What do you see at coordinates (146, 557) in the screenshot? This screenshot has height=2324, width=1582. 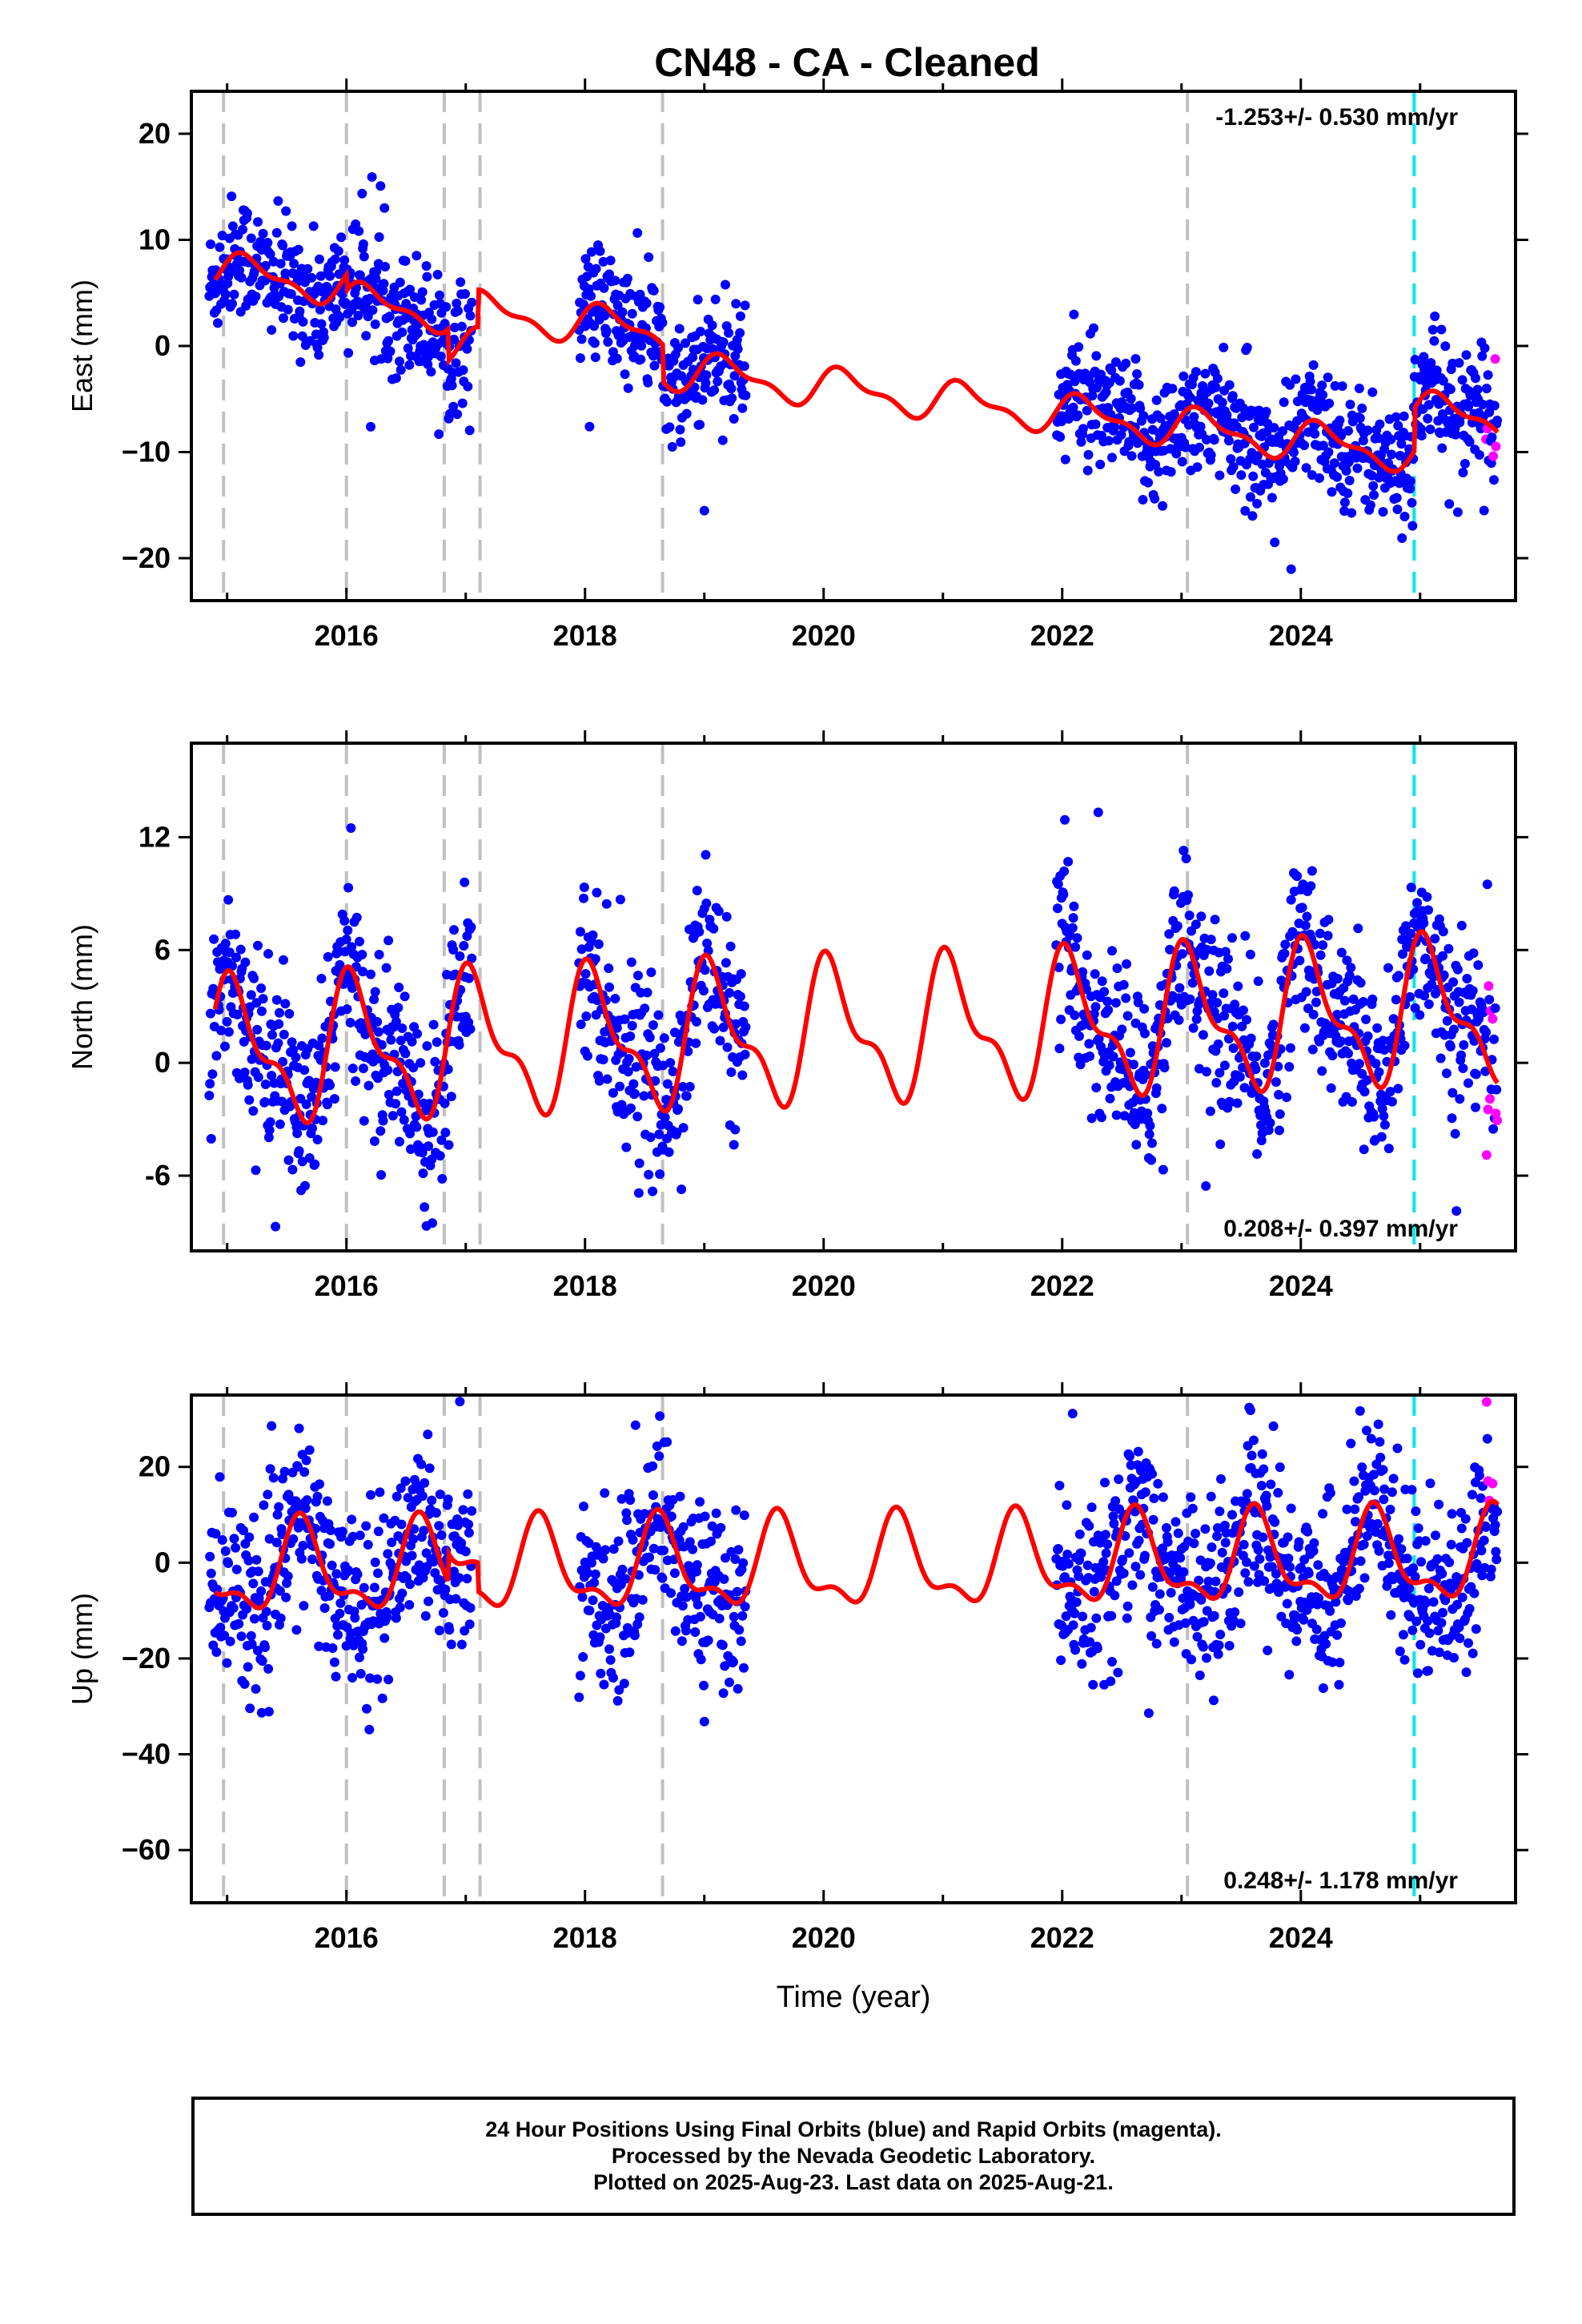 I see `y-tick-label: −20` at bounding box center [146, 557].